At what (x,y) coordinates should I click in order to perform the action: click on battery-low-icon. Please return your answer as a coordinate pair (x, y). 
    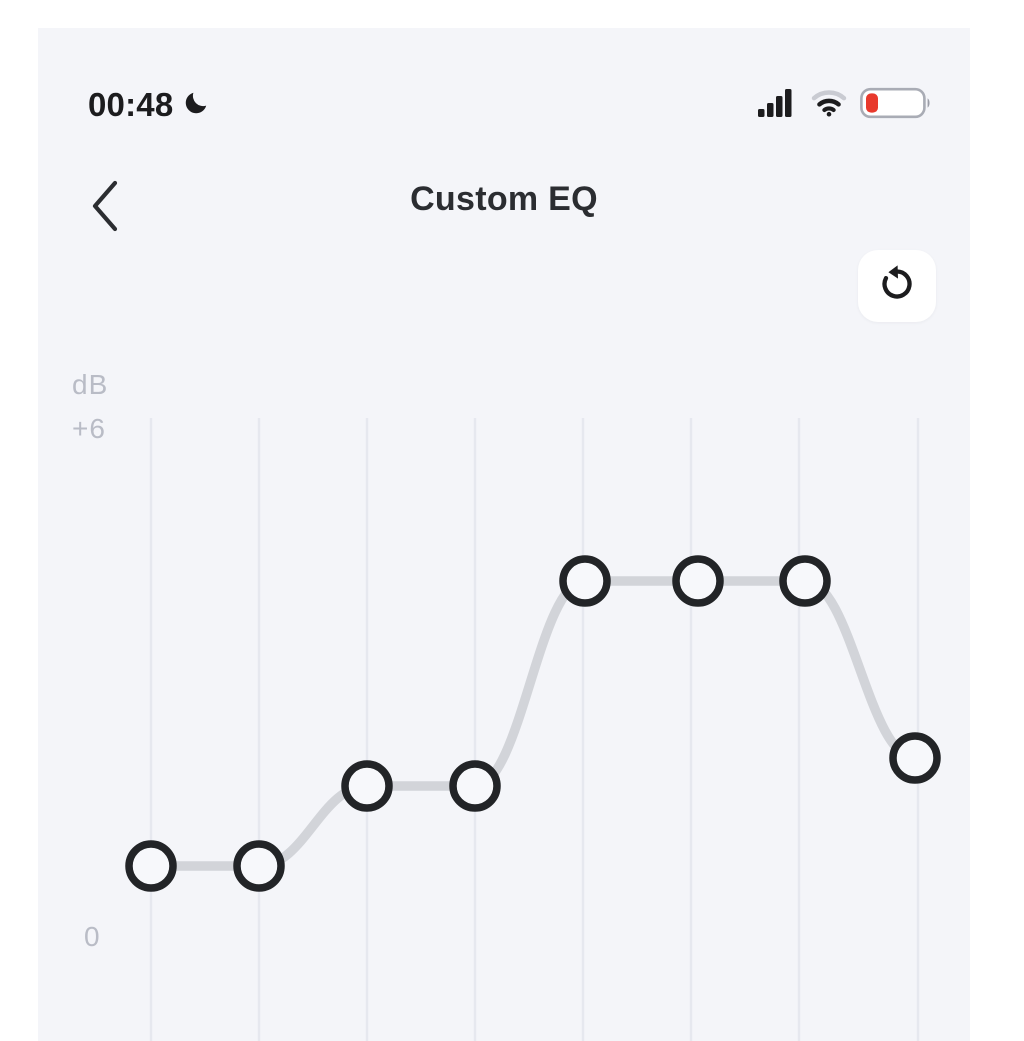
    Looking at the image, I should click on (896, 105).